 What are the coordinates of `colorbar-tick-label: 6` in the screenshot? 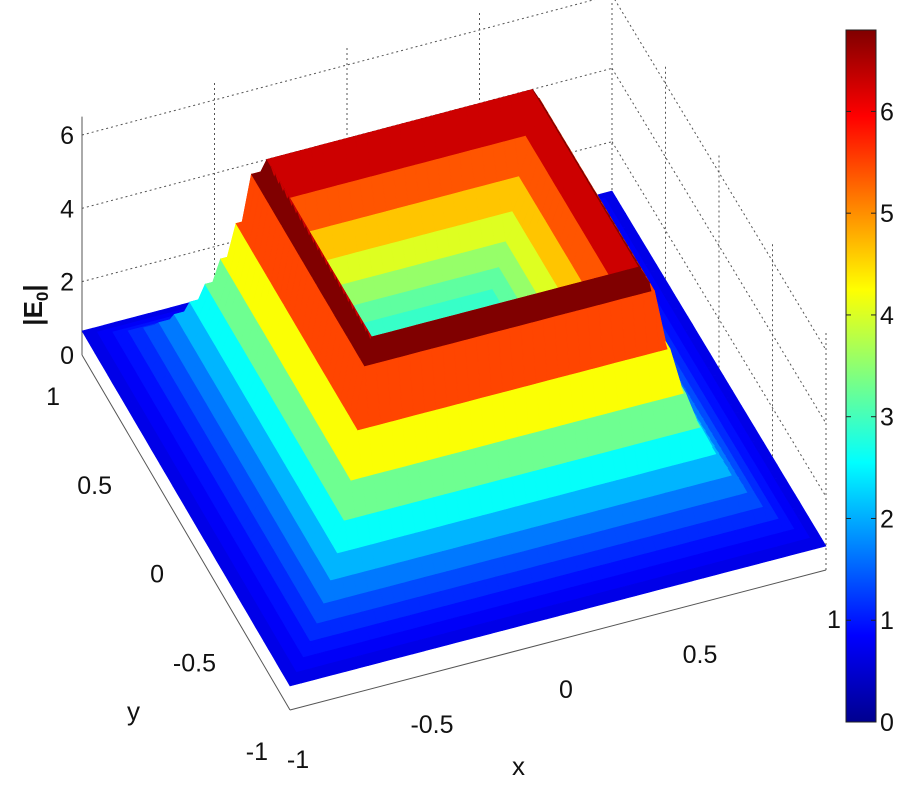 It's located at (887, 112).